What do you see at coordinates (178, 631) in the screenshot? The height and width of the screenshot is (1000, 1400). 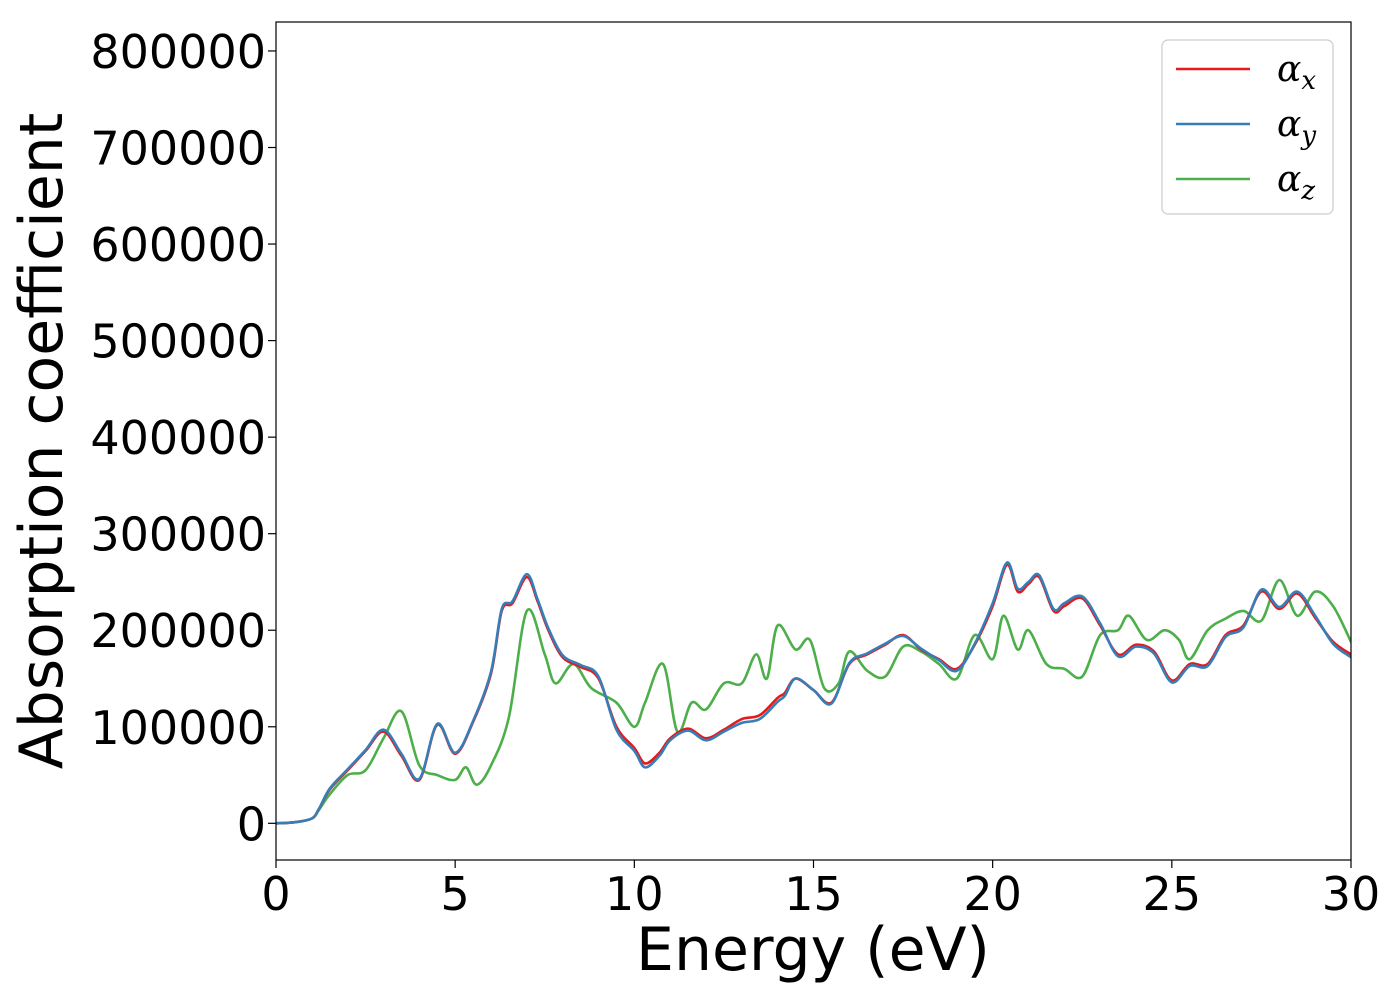 I see `y-tick-label: 200000` at bounding box center [178, 631].